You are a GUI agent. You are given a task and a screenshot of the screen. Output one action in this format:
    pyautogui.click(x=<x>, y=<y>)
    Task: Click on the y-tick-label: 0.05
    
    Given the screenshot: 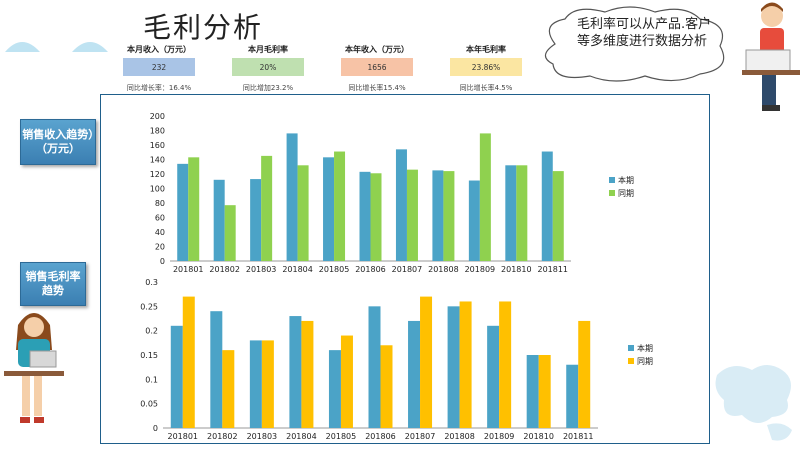 What is the action you would take?
    pyautogui.click(x=149, y=404)
    